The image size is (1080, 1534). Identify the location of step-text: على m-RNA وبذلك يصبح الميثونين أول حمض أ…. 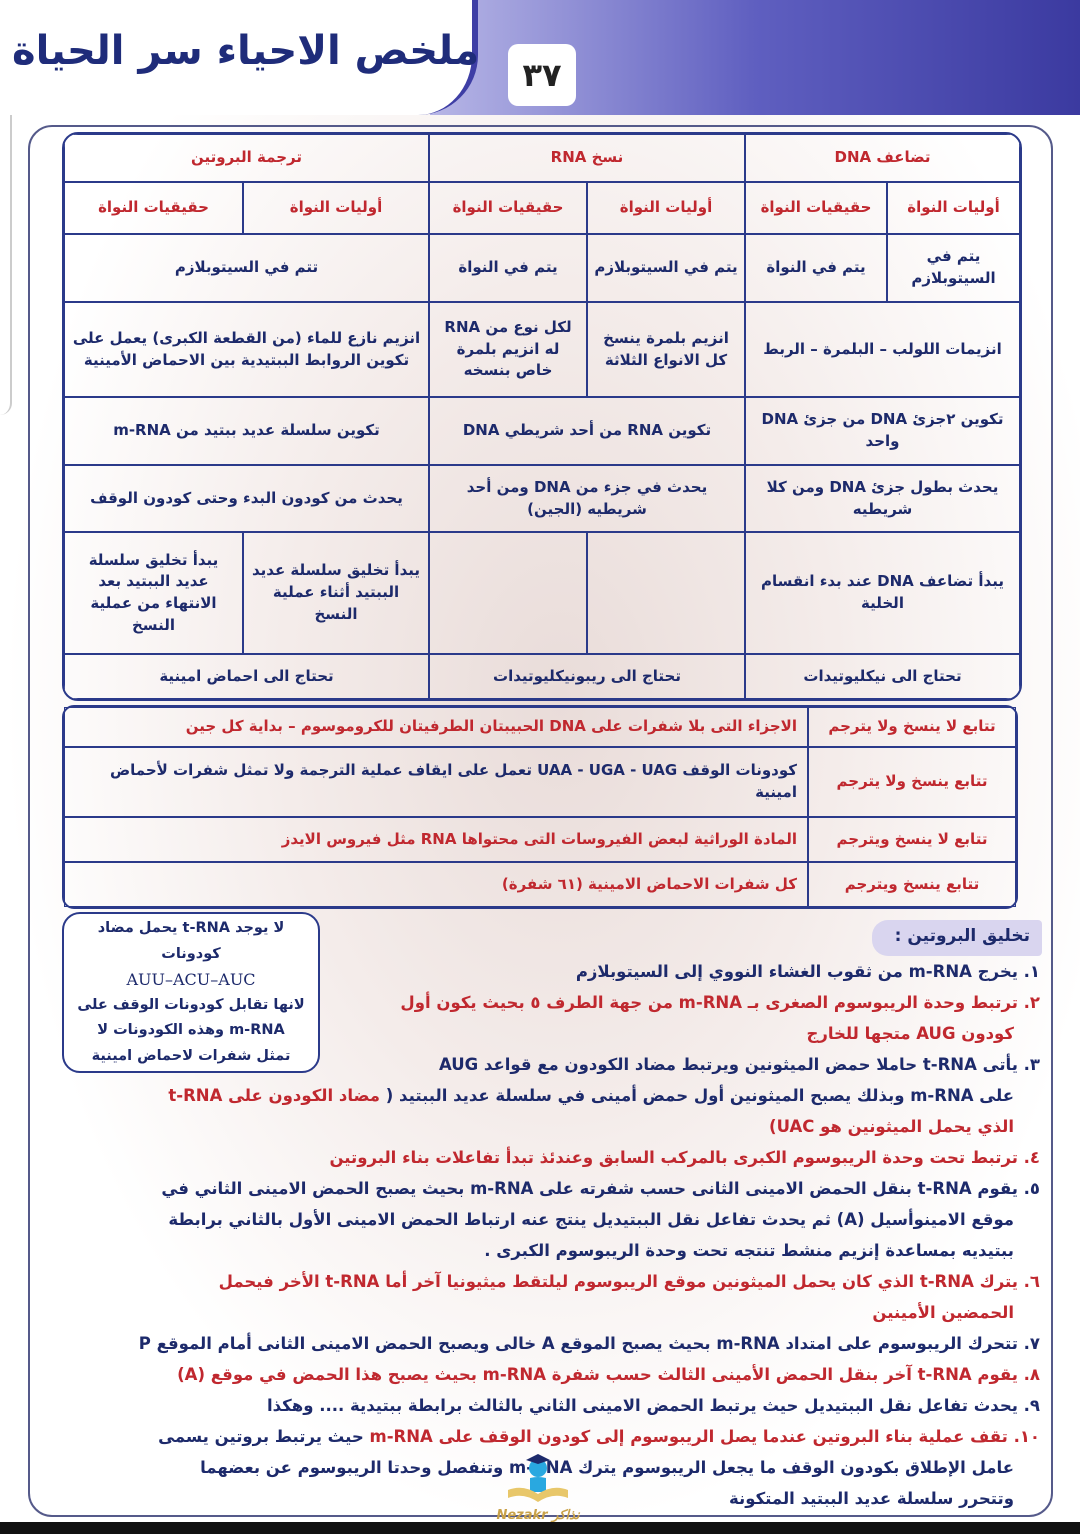
(697, 1095).